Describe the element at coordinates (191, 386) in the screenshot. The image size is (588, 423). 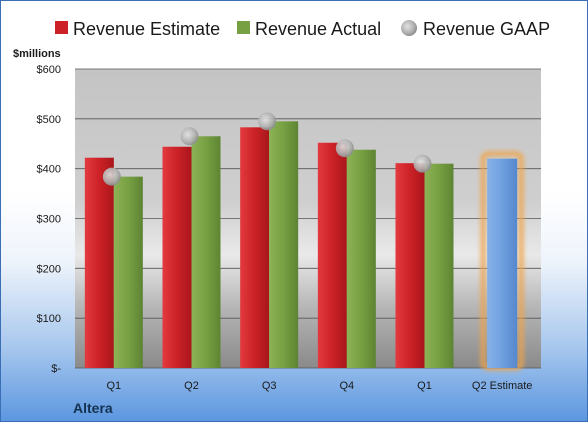
I see `x-tick-label: Q2` at that location.